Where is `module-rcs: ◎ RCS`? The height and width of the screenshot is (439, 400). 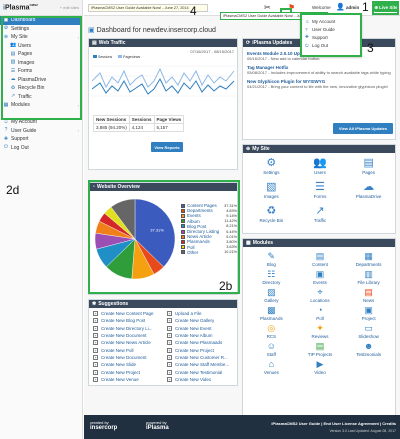 module-rcs: ◎ RCS is located at coordinates (271, 331).